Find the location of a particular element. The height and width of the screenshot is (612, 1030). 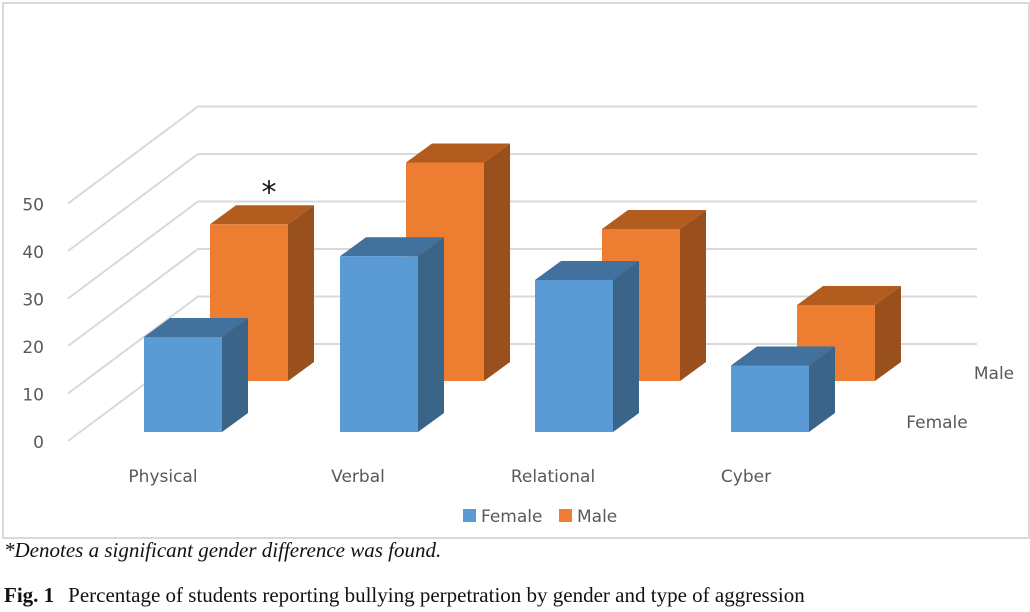

bar-female-physical is located at coordinates (196, 375).